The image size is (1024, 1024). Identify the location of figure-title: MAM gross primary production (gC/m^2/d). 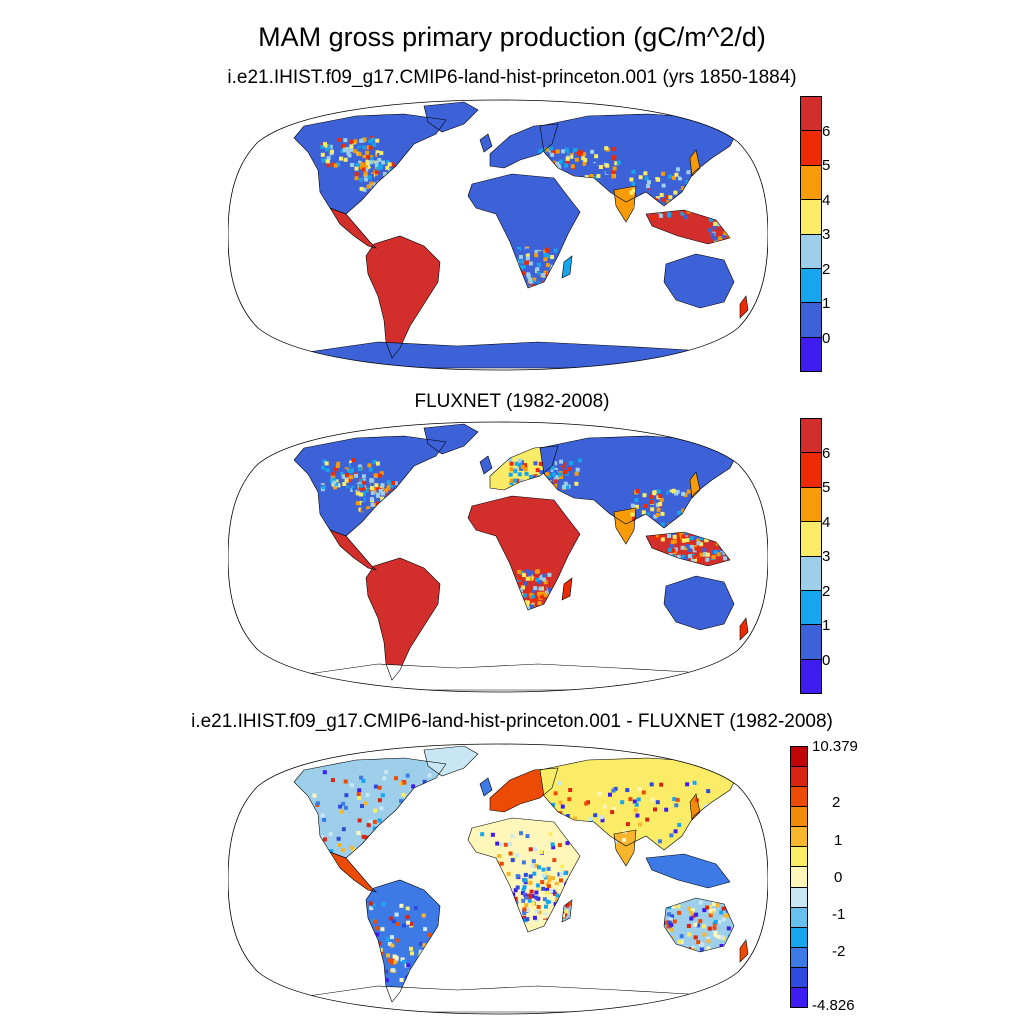
(512, 37).